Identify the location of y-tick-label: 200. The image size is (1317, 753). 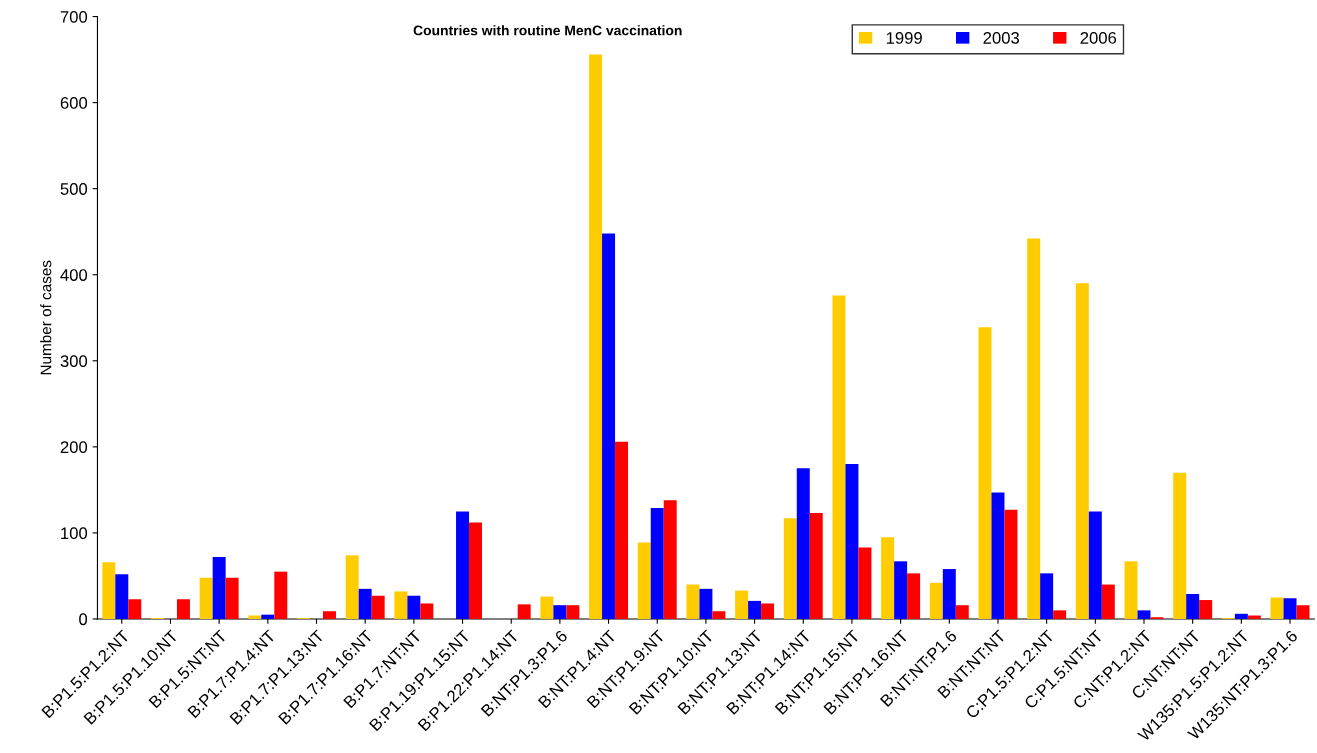
(74, 447).